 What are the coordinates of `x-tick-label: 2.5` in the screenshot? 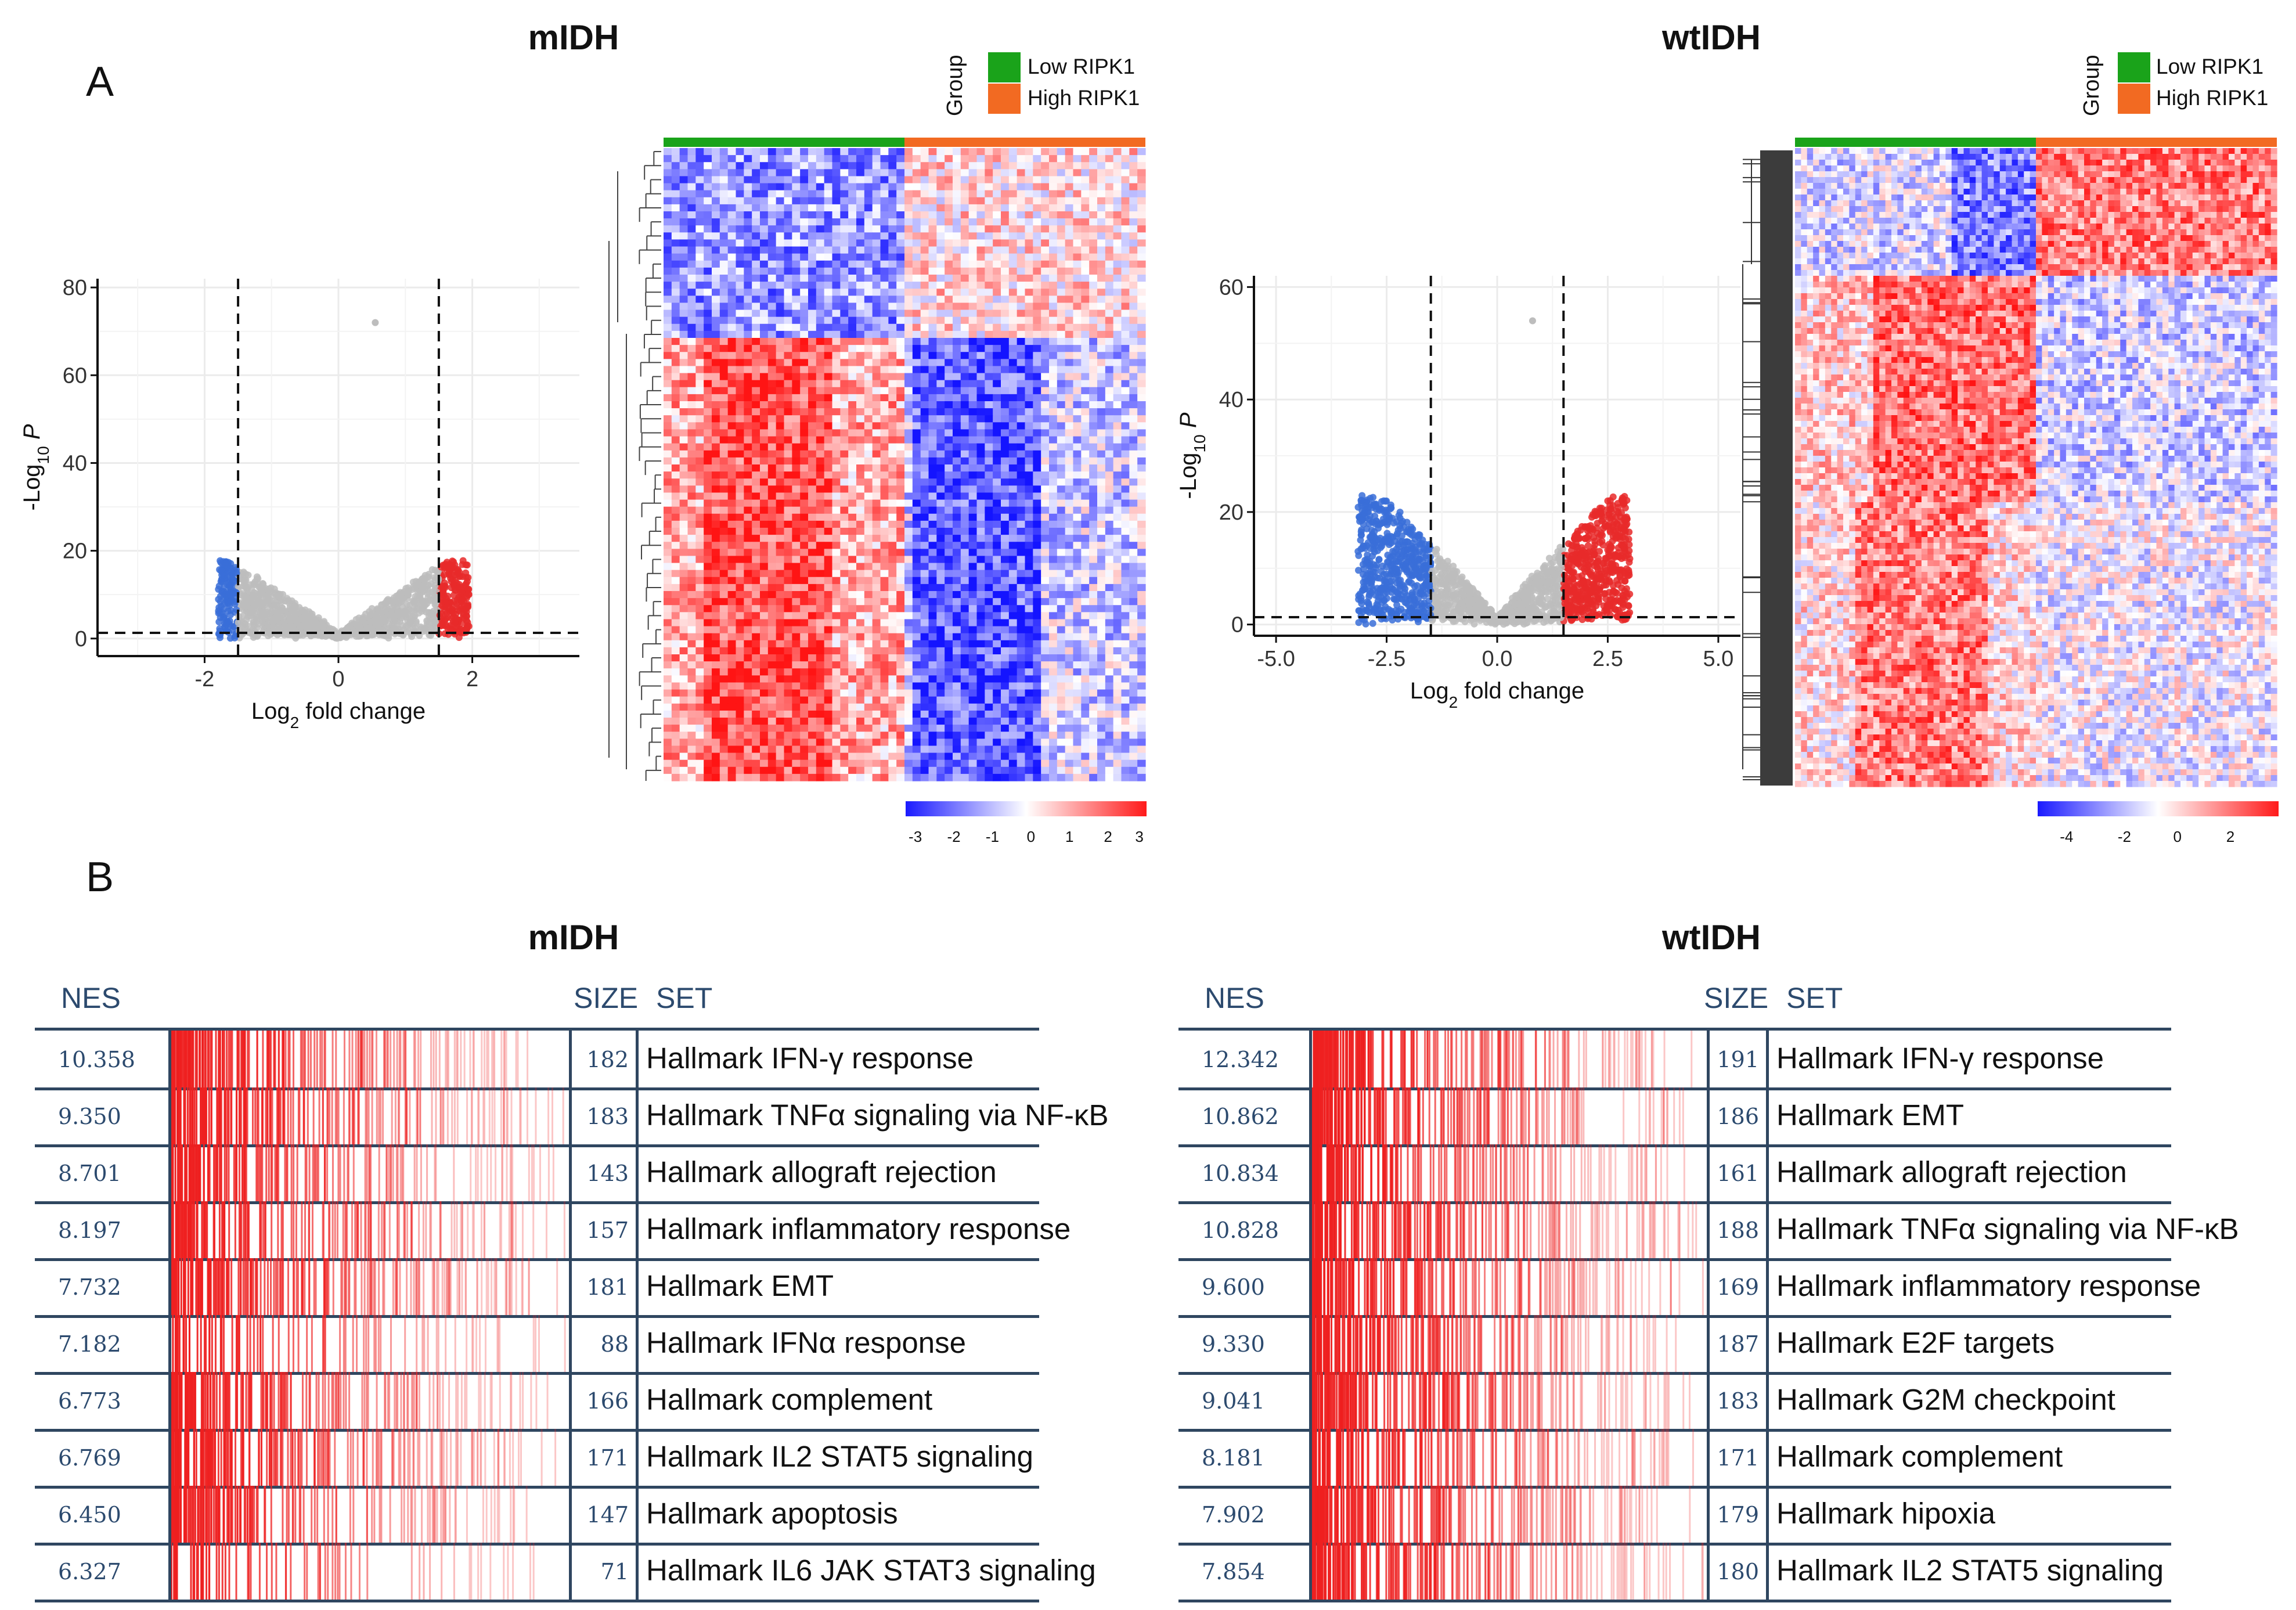 It's located at (1607, 659).